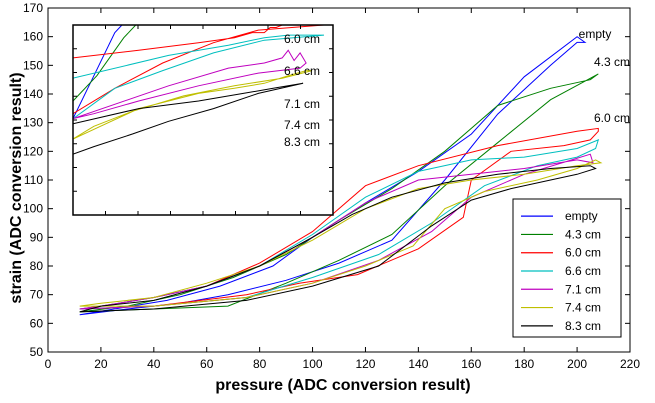 This screenshot has height=403, width=655. I want to click on legend-box, so click(567, 268).